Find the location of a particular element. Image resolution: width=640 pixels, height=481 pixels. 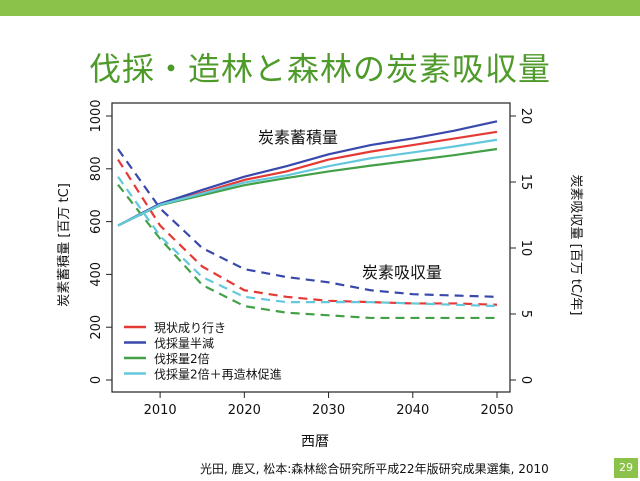

x-tick-label: 2040 is located at coordinates (412, 410).